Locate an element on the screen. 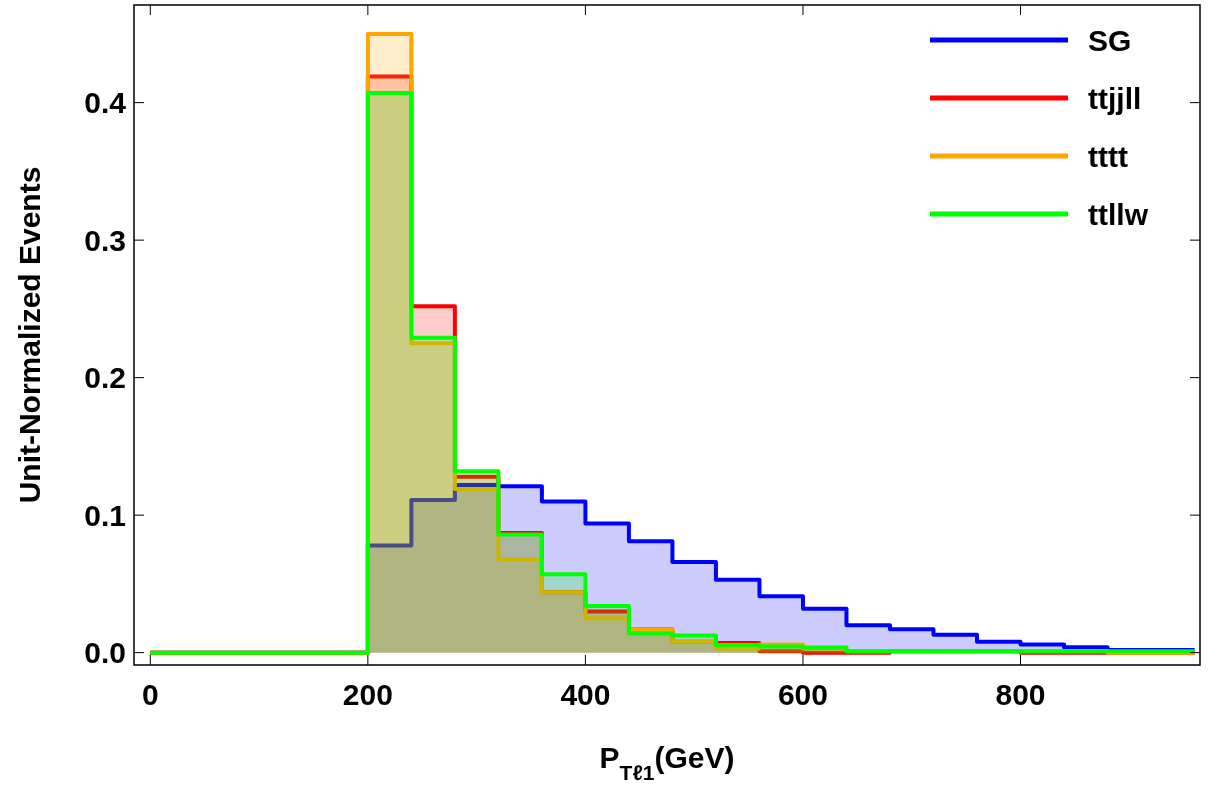  y-tick-label: 0.1 is located at coordinates (105, 515).